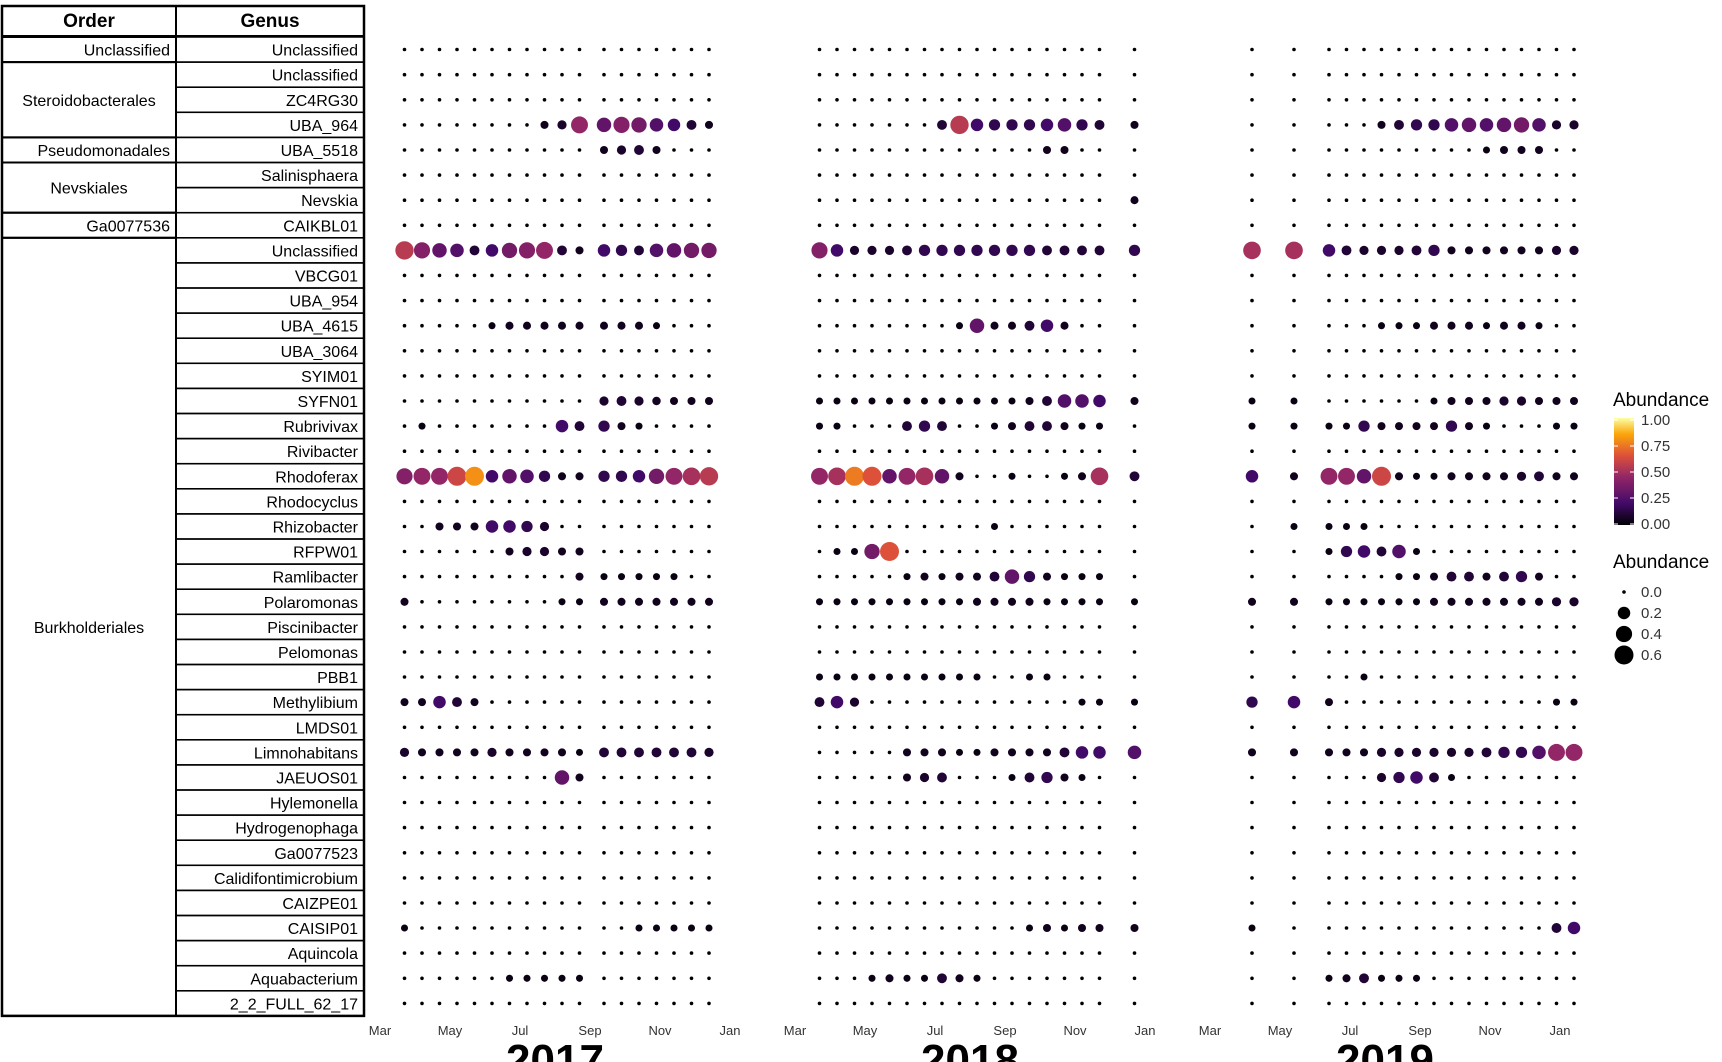 This screenshot has height=1062, width=1722. What do you see at coordinates (329, 201) in the screenshot?
I see `genus-label: Nevskia` at bounding box center [329, 201].